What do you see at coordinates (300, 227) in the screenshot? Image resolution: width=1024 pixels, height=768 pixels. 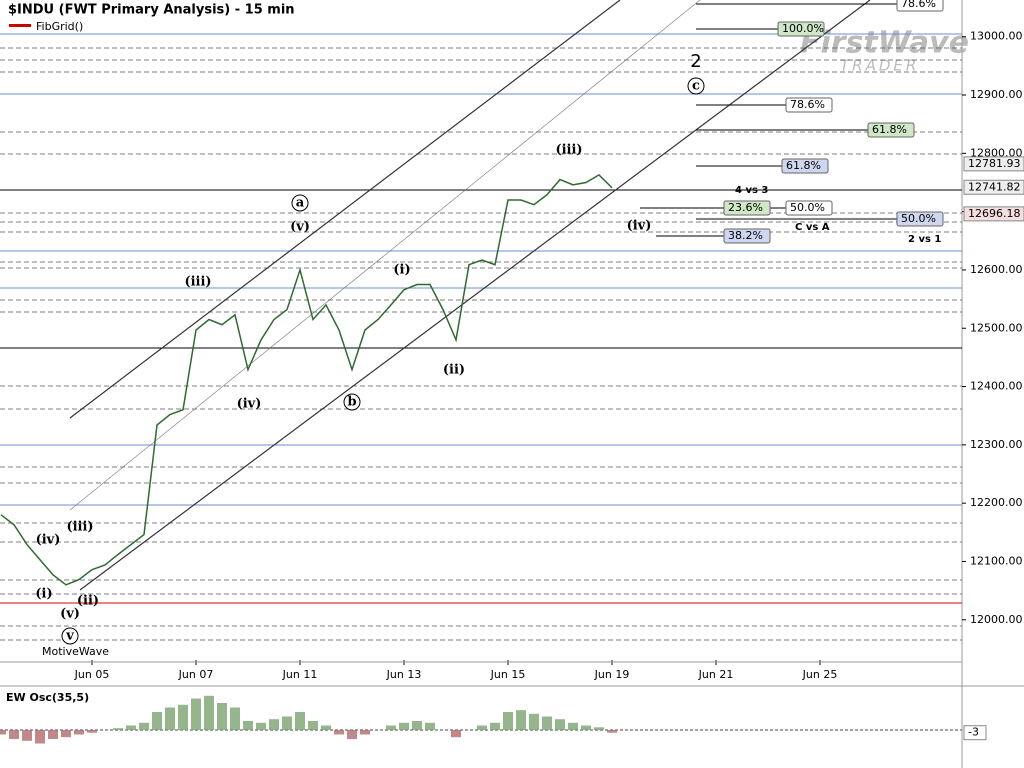 I see `wave-label: (v)` at bounding box center [300, 227].